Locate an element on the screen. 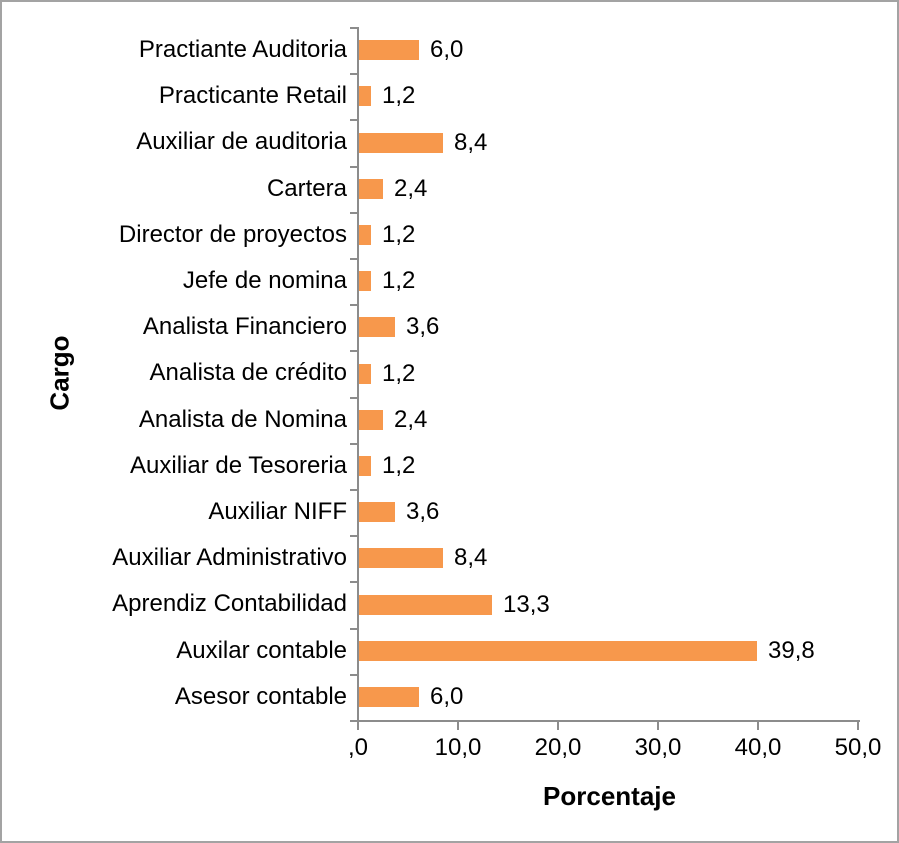  category-label-analista-financiero: Analista Financiero is located at coordinates (244, 327).